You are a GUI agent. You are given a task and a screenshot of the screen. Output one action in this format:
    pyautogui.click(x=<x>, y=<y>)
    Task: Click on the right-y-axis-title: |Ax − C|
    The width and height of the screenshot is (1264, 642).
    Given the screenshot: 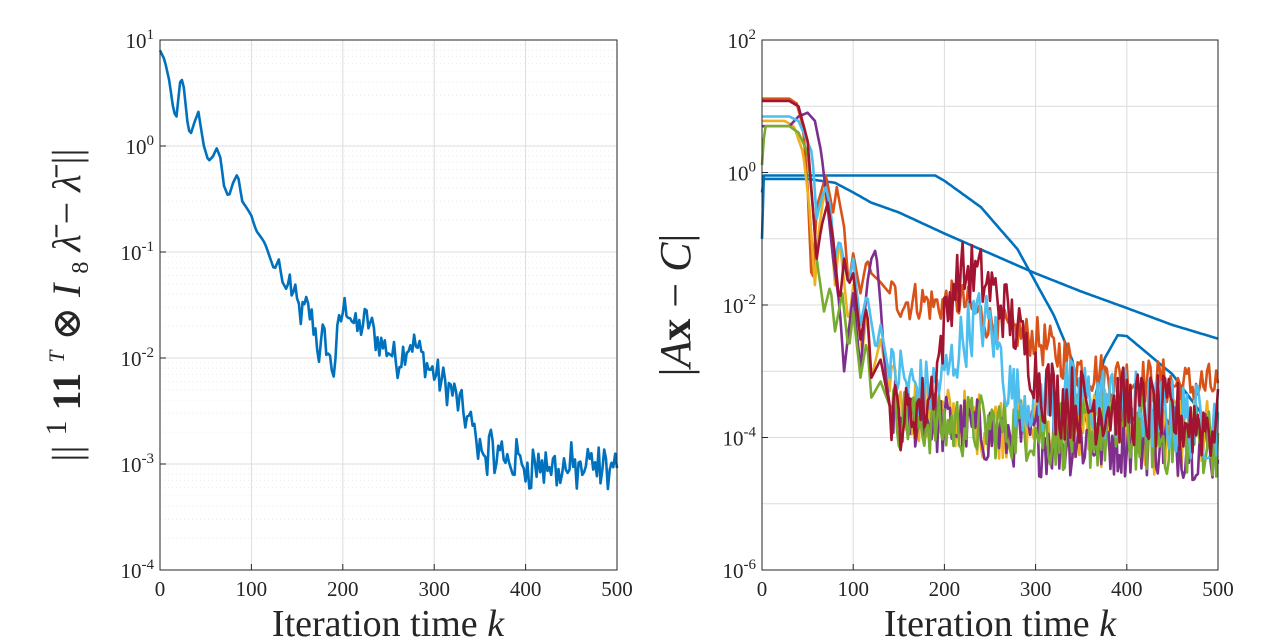 What is the action you would take?
    pyautogui.click(x=675, y=305)
    